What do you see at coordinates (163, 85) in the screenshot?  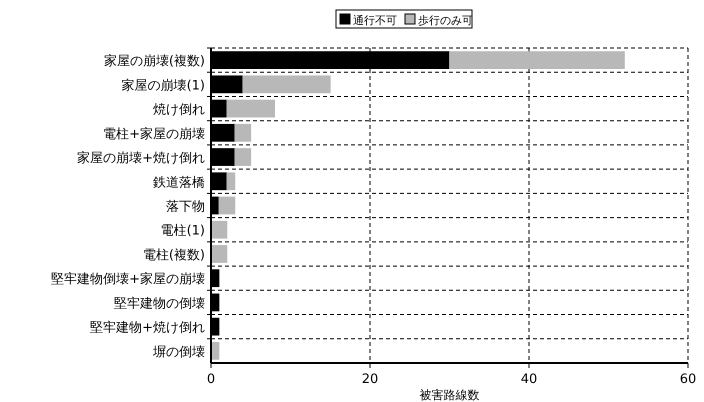 I see `y-tick-label: 家屋の崩壊(1)` at bounding box center [163, 85].